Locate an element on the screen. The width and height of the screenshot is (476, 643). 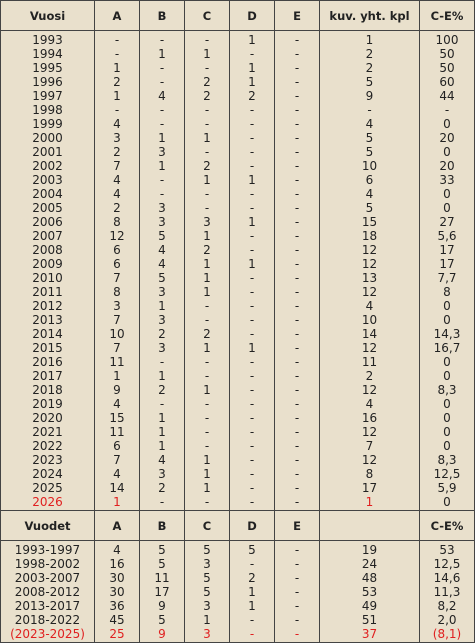
year-row: 2020 15 1- - -16 0 is located at coordinates (237, 418).